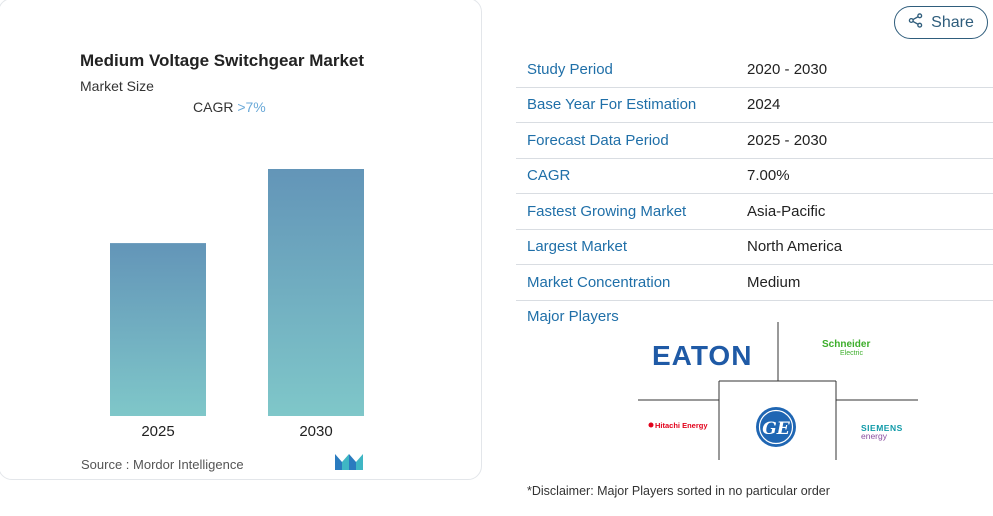 This screenshot has height=516, width=993. I want to click on chart-subtitle: Market Size, so click(117, 86).